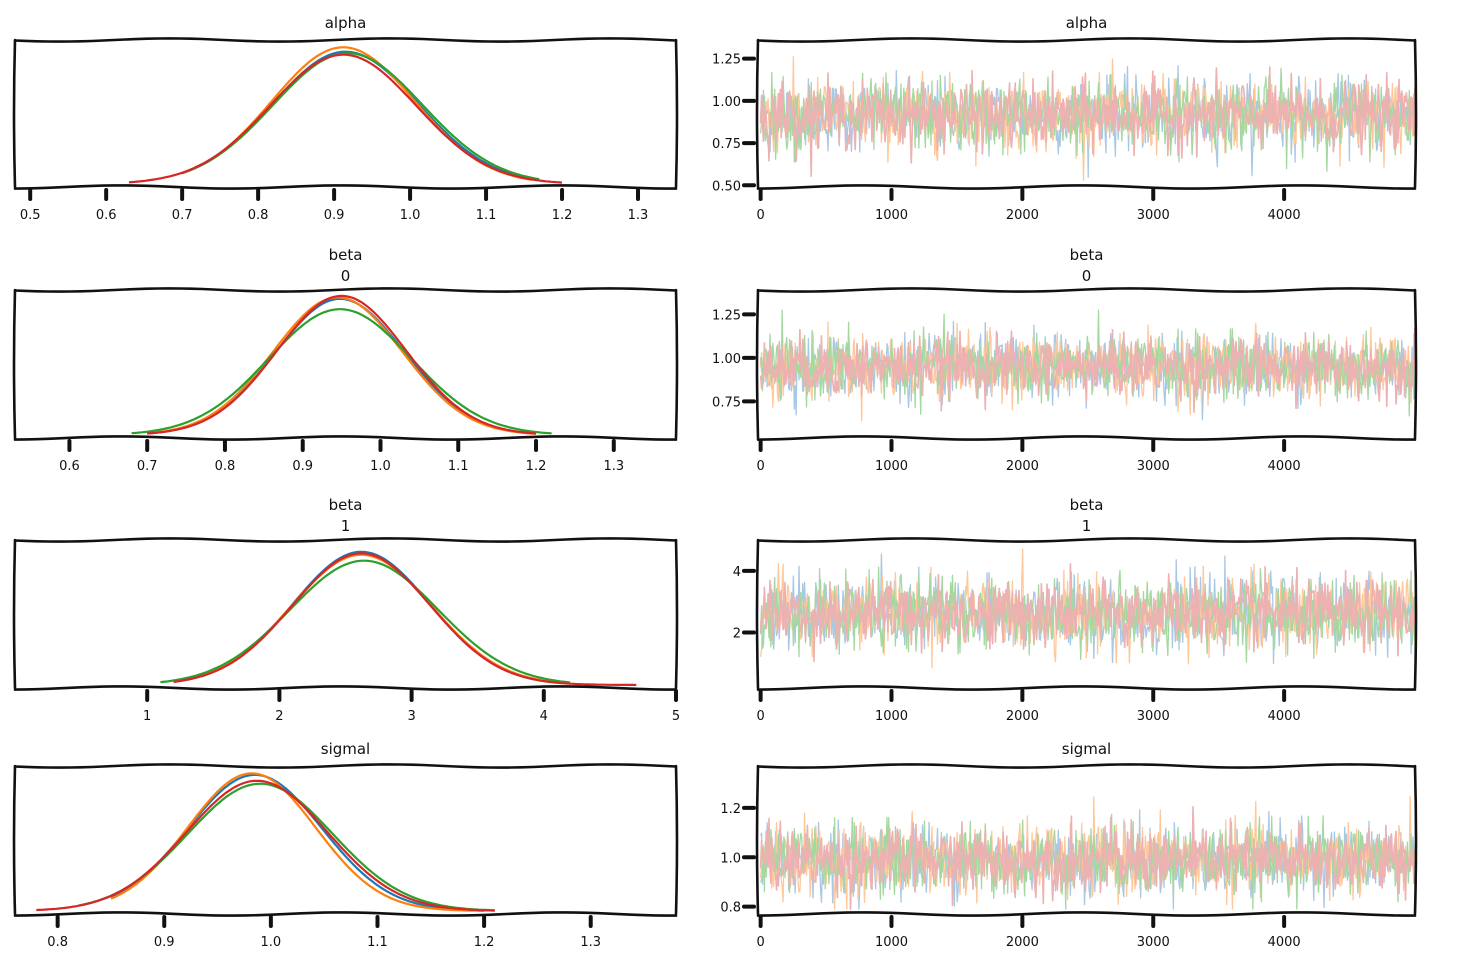 The height and width of the screenshot is (973, 1462). What do you see at coordinates (345, 40) in the screenshot?
I see `density-panel-0-frame-top` at bounding box center [345, 40].